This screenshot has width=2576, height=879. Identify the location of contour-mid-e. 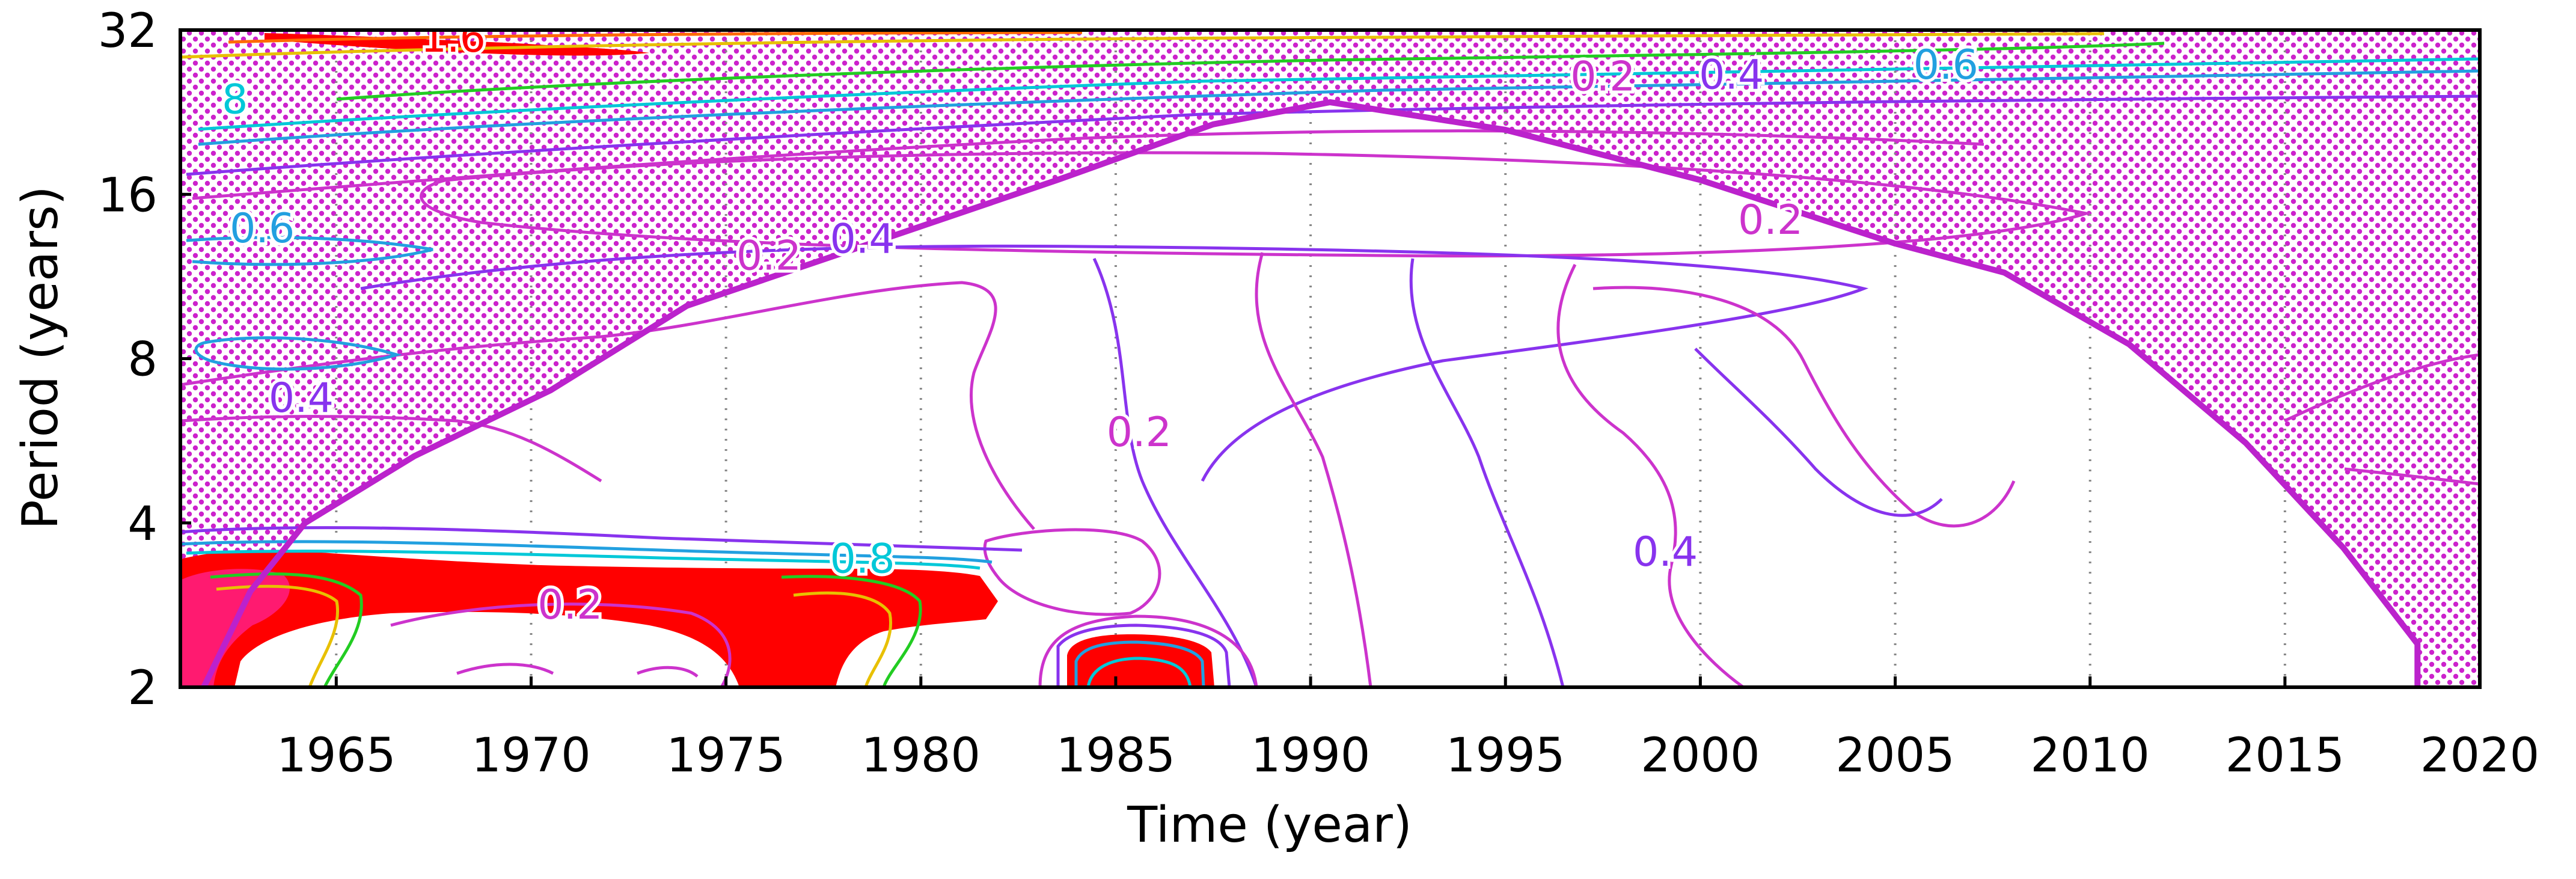
(1818, 432).